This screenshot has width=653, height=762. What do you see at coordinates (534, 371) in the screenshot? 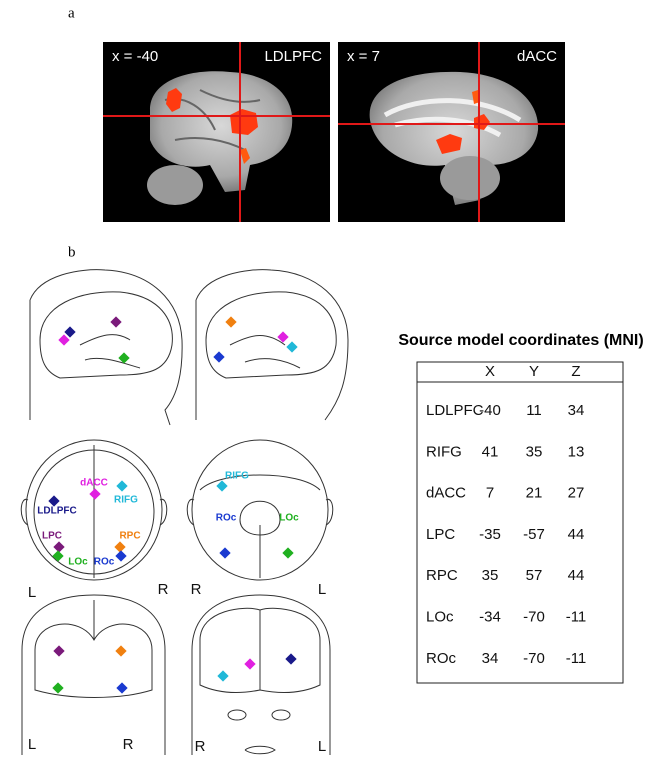
I see `column-header: Y` at bounding box center [534, 371].